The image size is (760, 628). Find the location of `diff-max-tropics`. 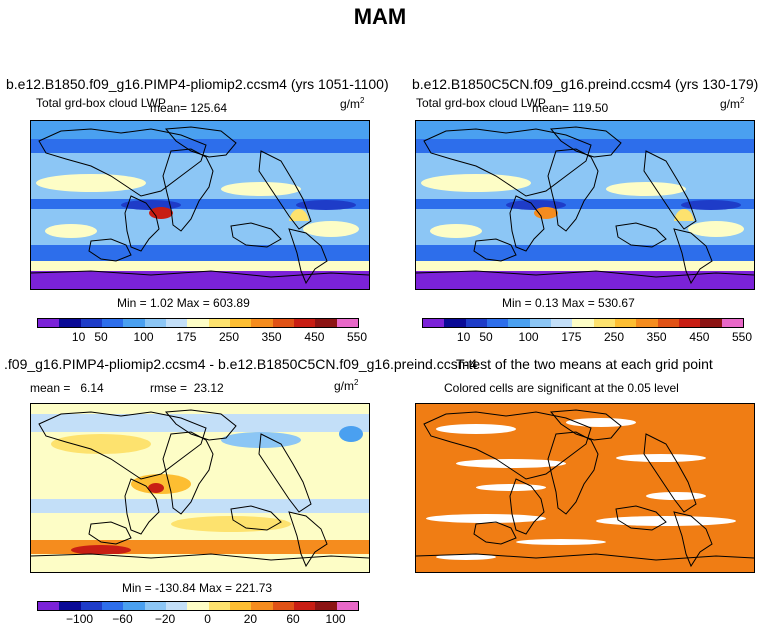

diff-max-tropics is located at coordinates (156, 488).